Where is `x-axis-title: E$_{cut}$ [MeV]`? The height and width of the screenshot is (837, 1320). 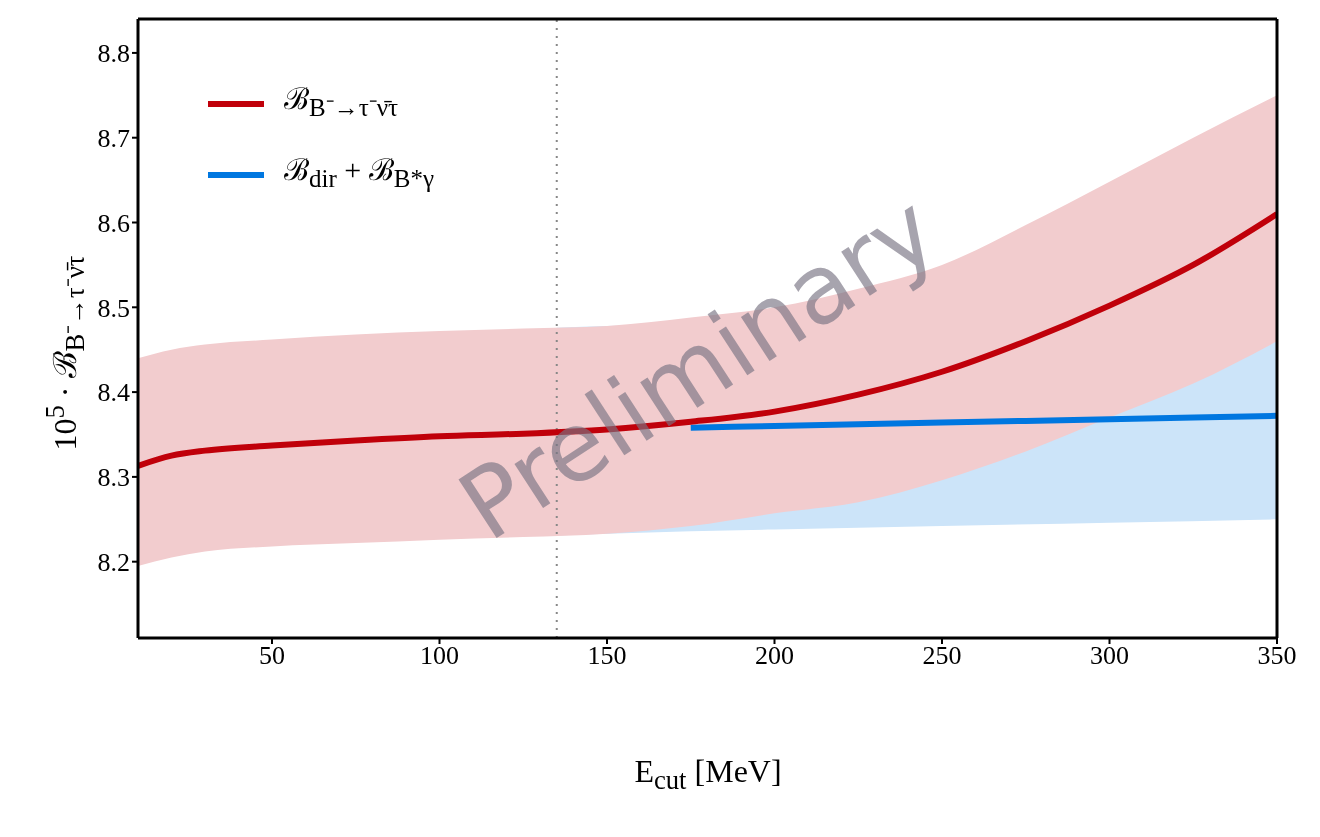 x-axis-title: E$_{cut}$ [MeV] is located at coordinates (708, 775).